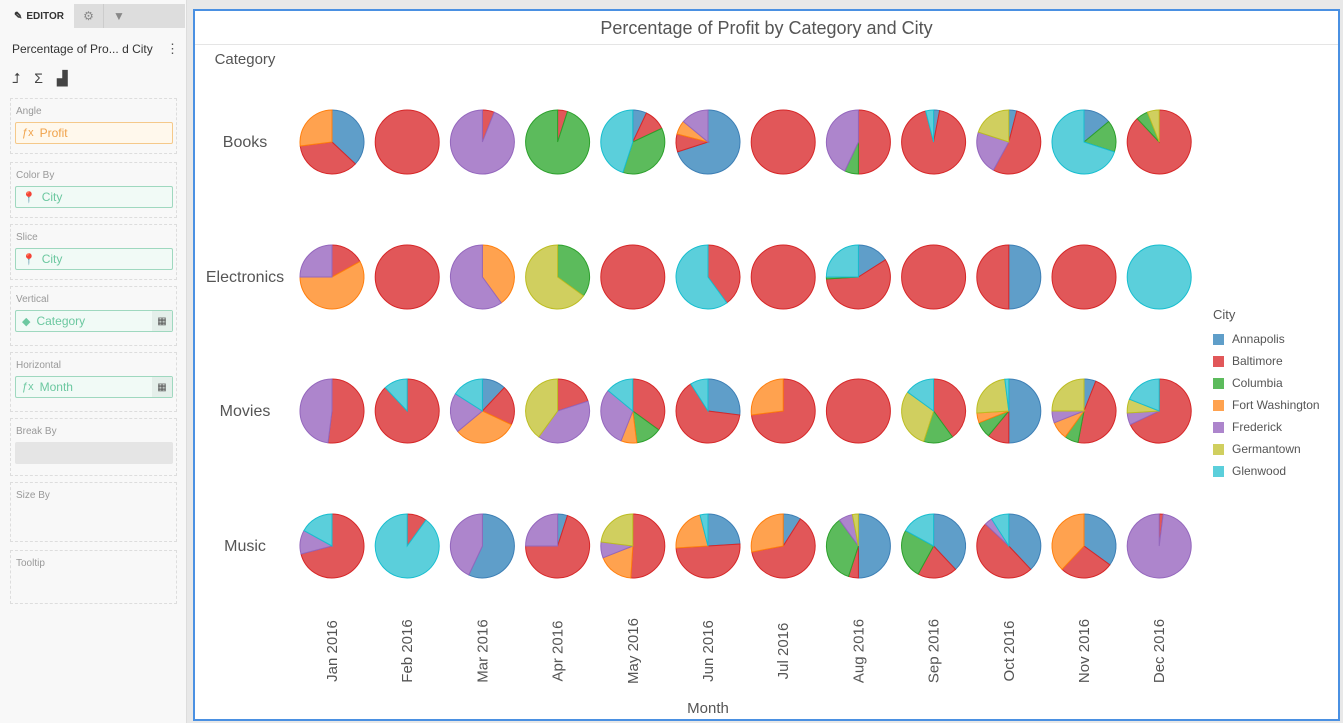 The width and height of the screenshot is (1343, 723). I want to click on tab-filter: ▼, so click(119, 16).